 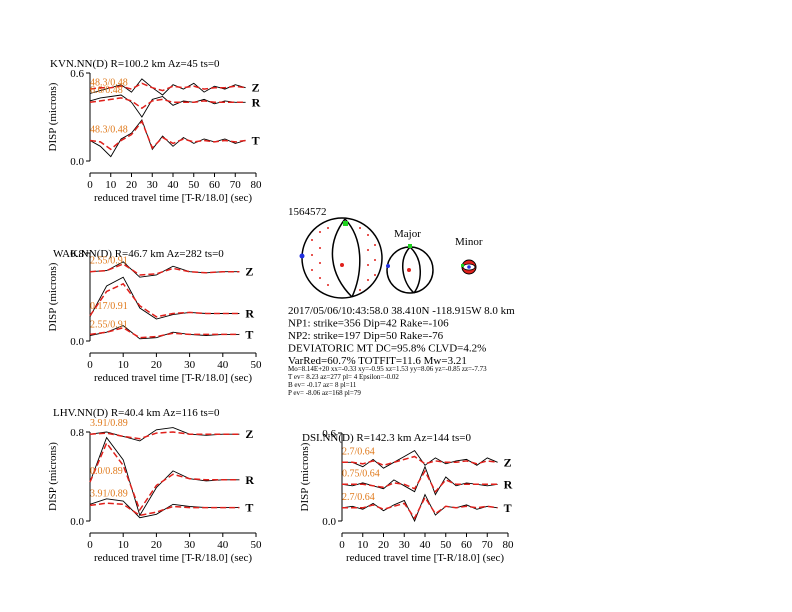 What do you see at coordinates (106, 90) in the screenshot?
I see `trace-annotation: 6.6/0.48` at bounding box center [106, 90].